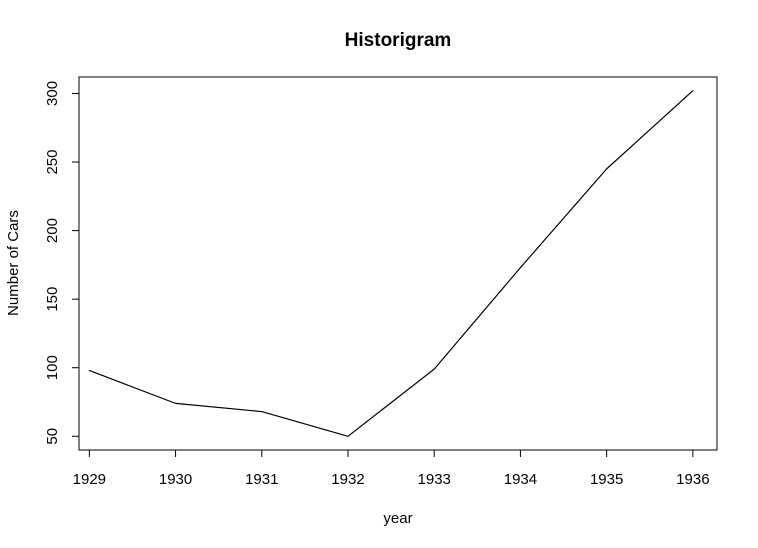 This screenshot has height=548, width=758. What do you see at coordinates (606, 479) in the screenshot?
I see `x-tick-label: 1935` at bounding box center [606, 479].